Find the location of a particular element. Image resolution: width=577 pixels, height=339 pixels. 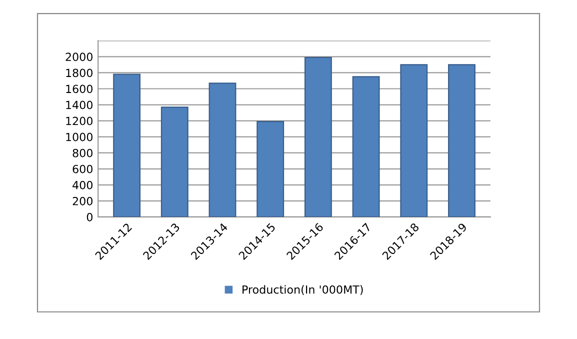

y-tick-label: 2000 is located at coordinates (79, 57).